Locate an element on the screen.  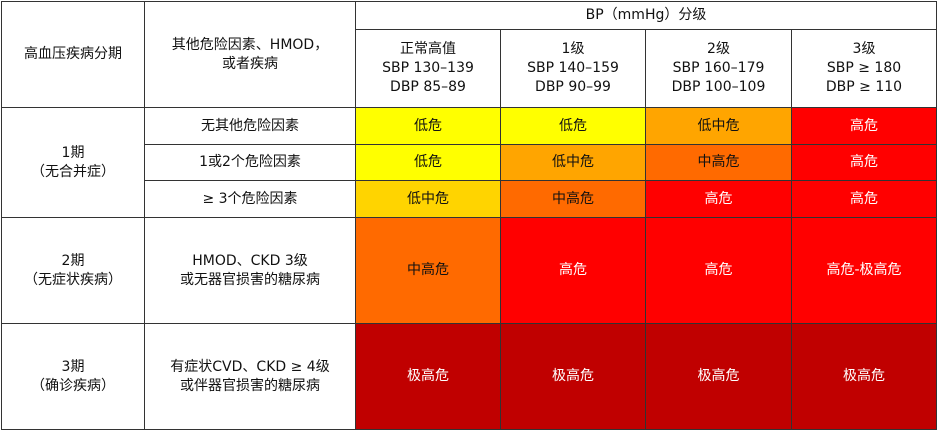
factor-label: HMOD、CKD 3级 或无器官损害的糖尿病 is located at coordinates (250, 270).